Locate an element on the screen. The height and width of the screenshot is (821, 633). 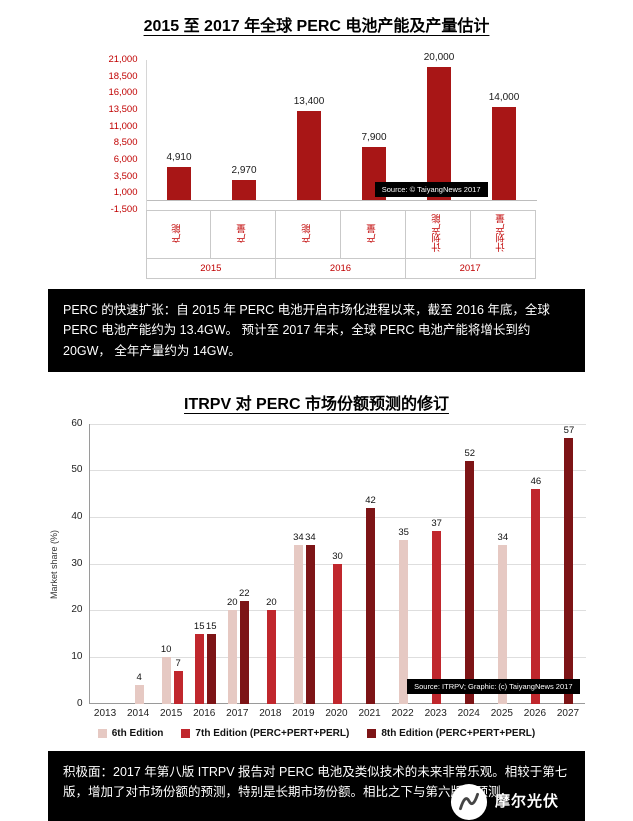
bar-value-label: 42 is located at coordinates (370, 500).